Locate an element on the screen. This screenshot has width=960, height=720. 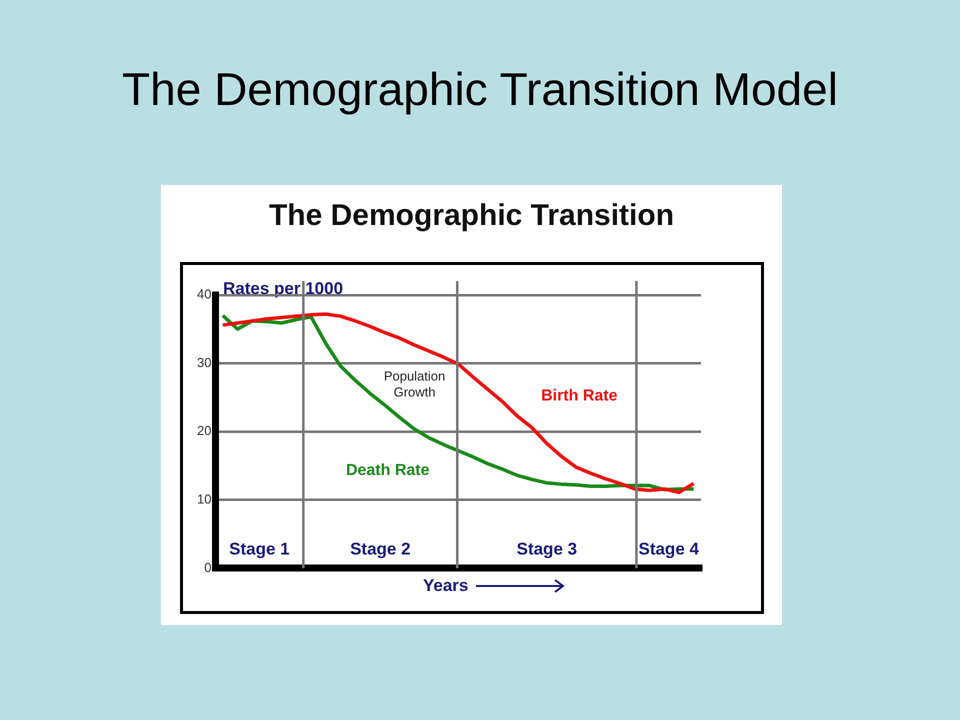
y-tick-label: 20 is located at coordinates (204, 430).